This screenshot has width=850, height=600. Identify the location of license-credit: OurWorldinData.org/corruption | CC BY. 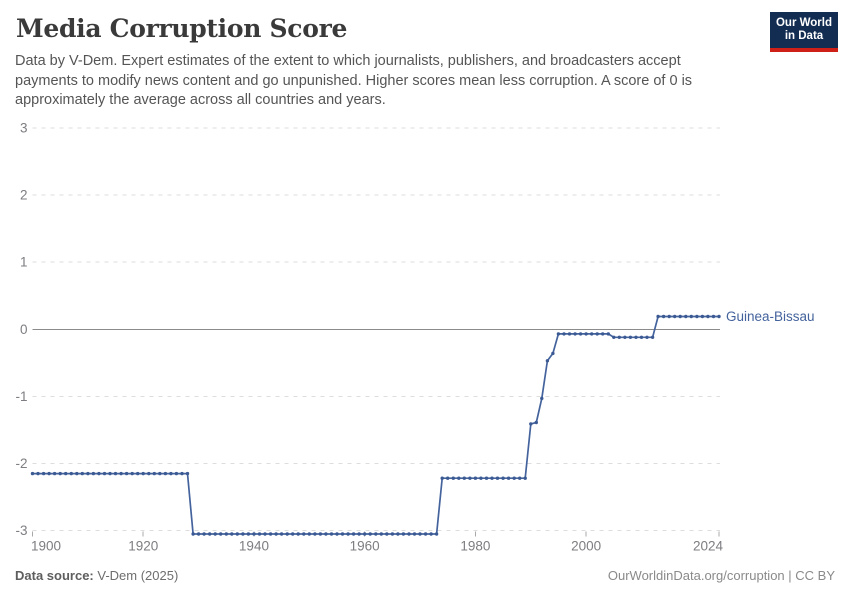
(721, 575).